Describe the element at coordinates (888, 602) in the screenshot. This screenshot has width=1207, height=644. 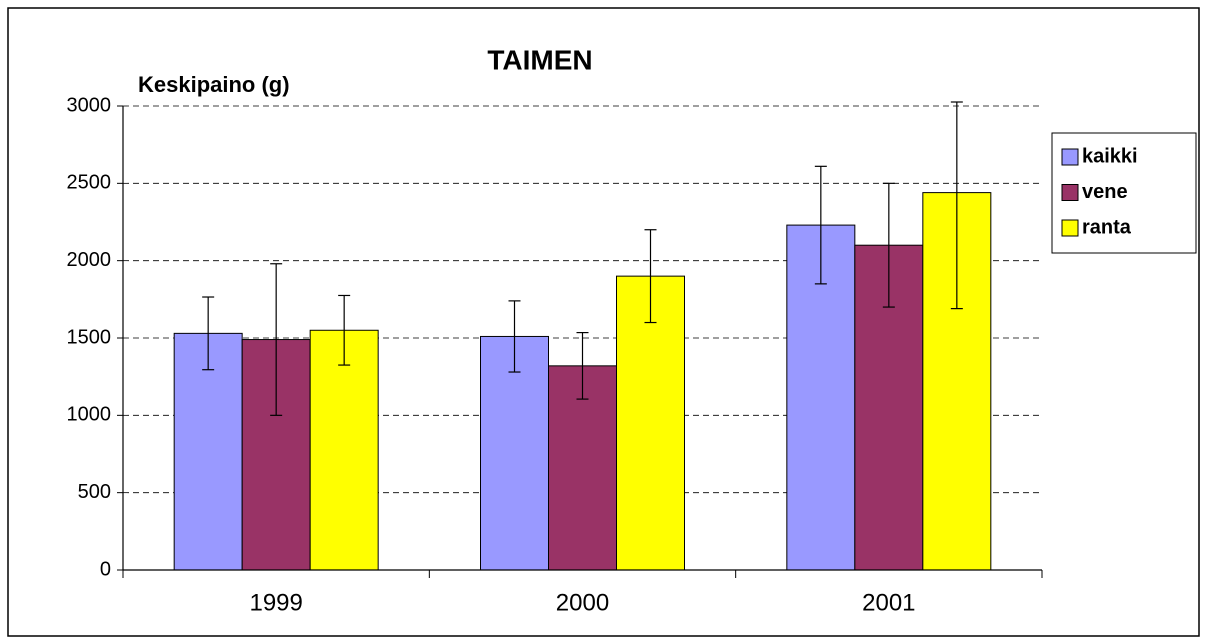
I see `x-tick-label: 2001` at that location.